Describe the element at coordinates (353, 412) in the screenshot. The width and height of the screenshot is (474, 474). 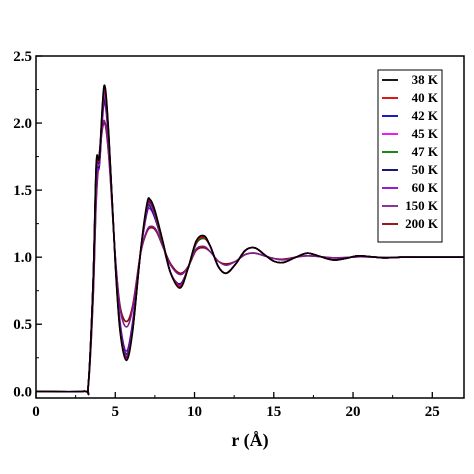
I see `x-tick-label: 20` at that location.